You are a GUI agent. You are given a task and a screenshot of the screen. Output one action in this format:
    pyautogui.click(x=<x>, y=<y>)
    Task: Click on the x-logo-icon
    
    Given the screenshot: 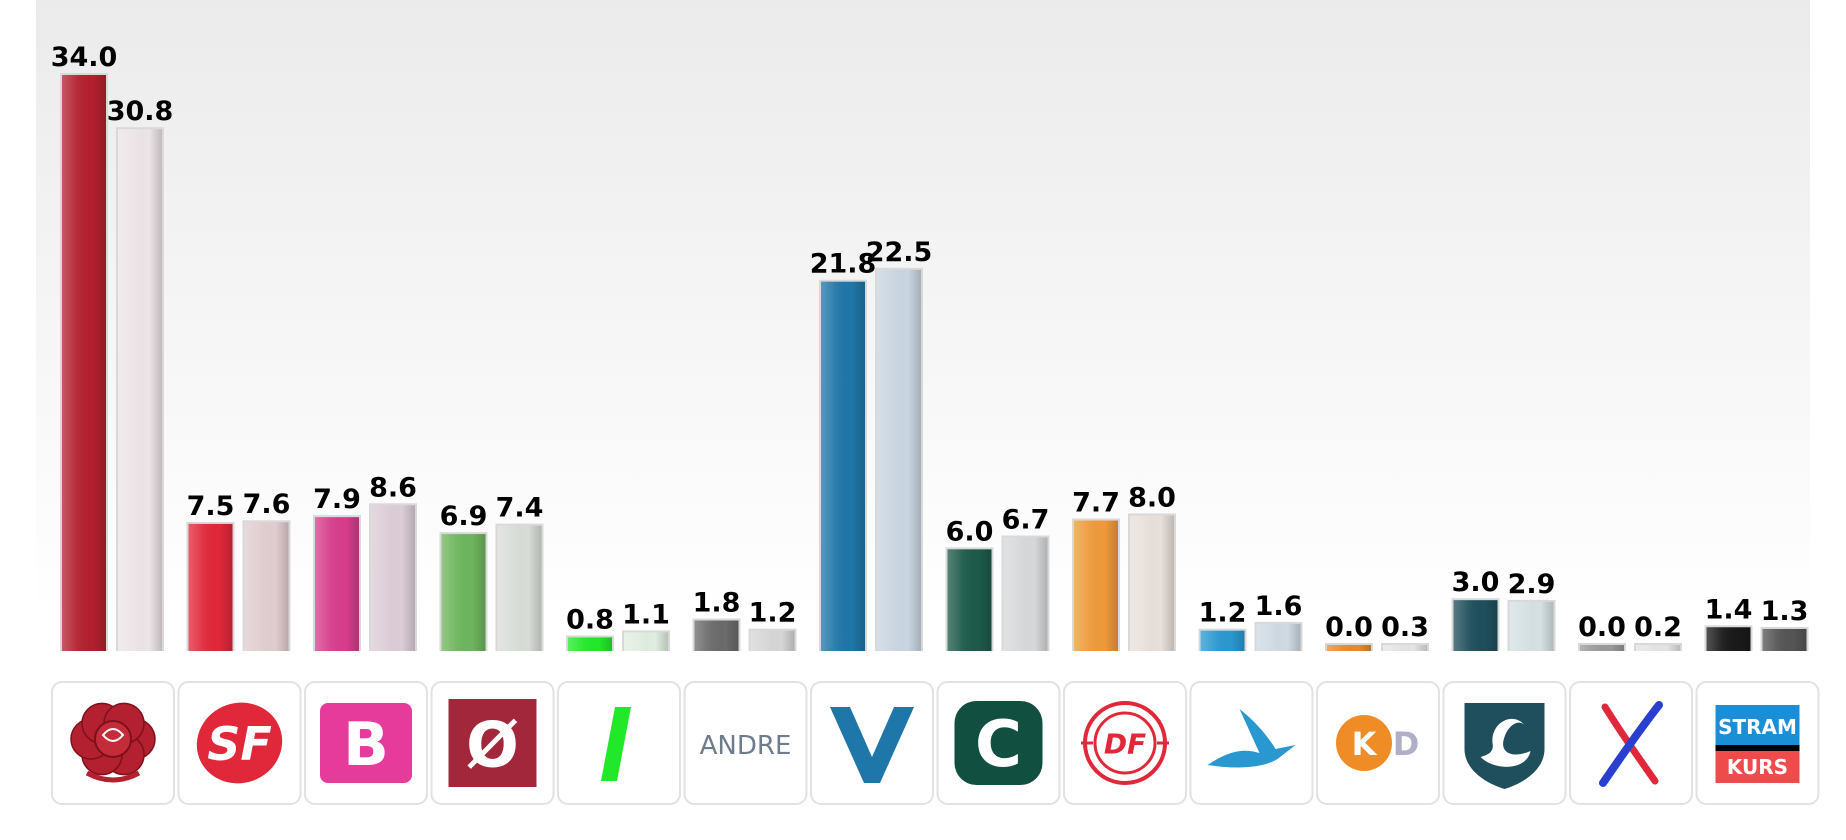 What is the action you would take?
    pyautogui.click(x=1631, y=744)
    